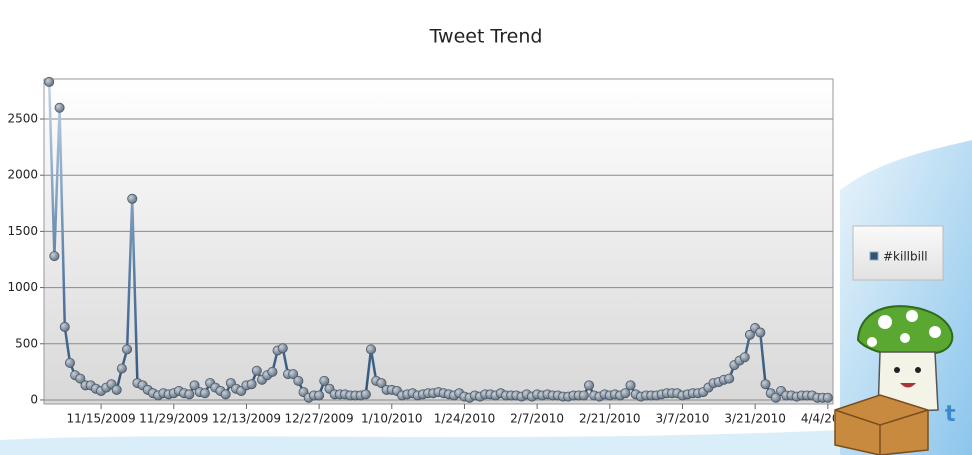 This screenshot has width=972, height=455. I want to click on legend-swatch, so click(874, 256).